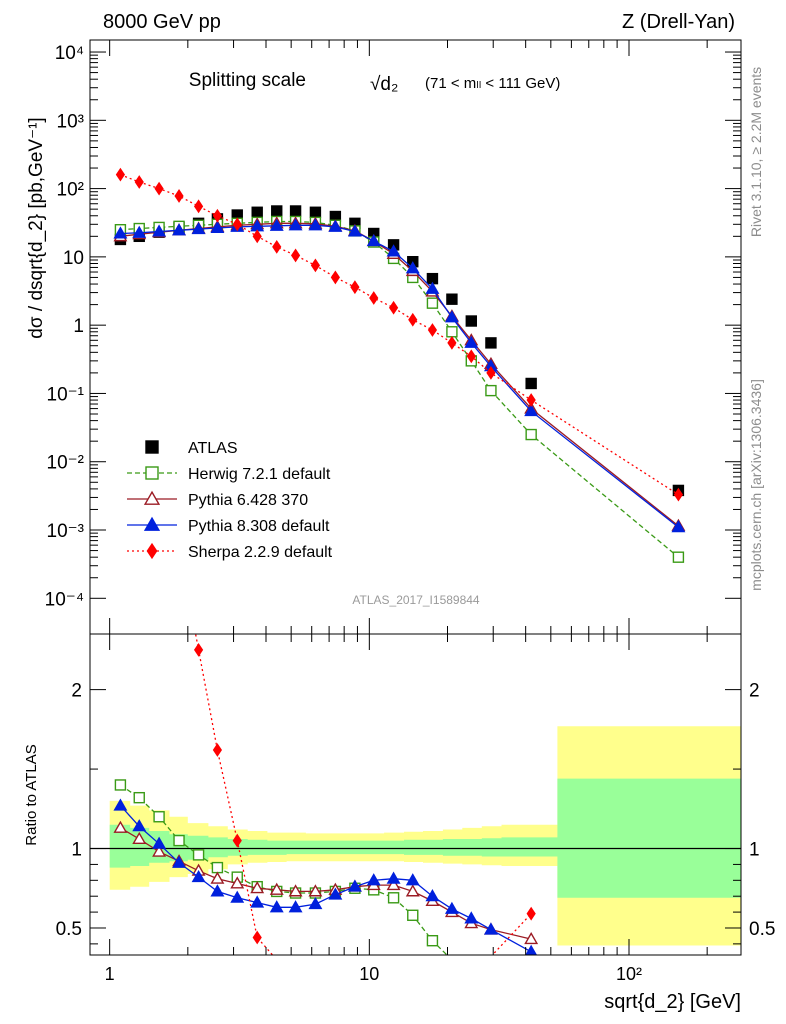  I want to click on x-tick-label: 10², so click(629, 974).